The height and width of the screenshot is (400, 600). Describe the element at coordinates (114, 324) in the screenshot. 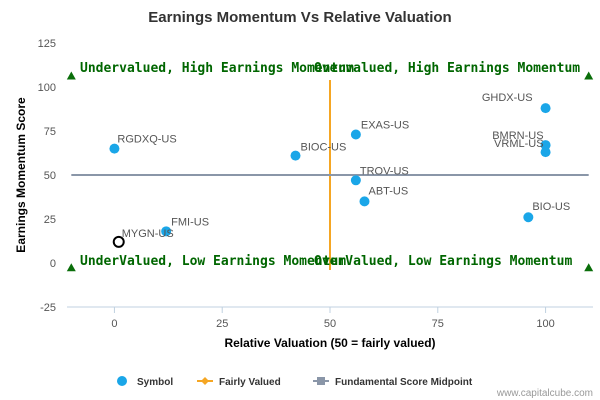

I see `x-tick-label: 0` at that location.